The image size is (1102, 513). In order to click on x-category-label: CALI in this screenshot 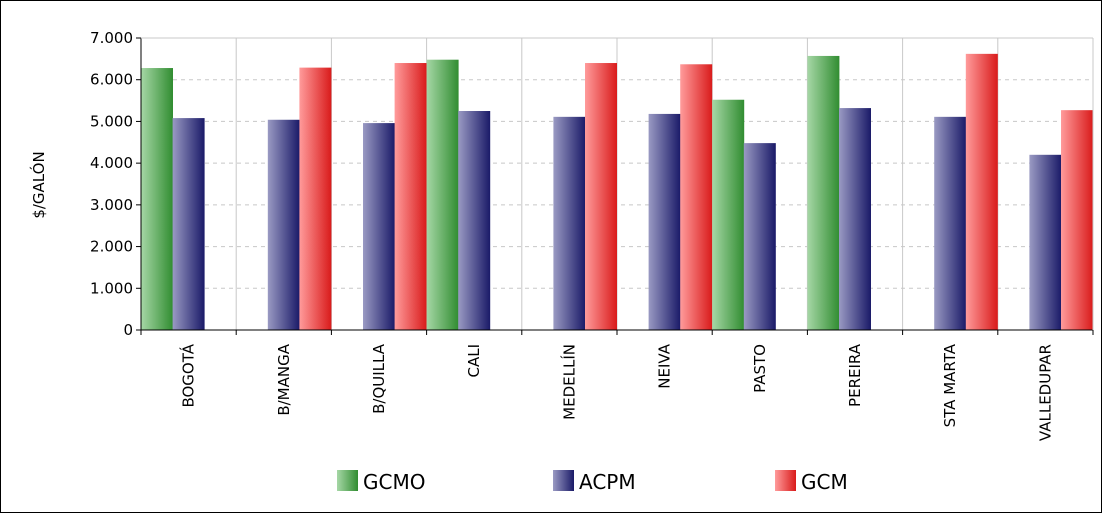, I will do `click(474, 361)`.